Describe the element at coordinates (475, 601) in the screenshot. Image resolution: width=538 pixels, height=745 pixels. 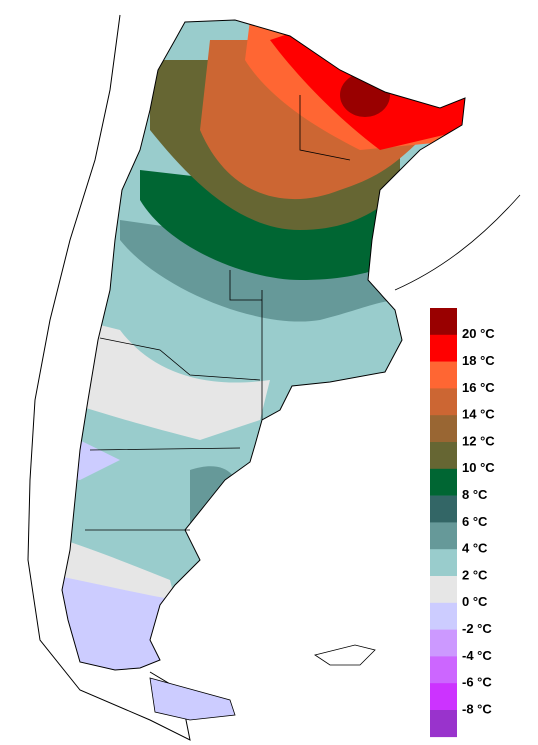
I see `legend-label: 0 °C` at that location.